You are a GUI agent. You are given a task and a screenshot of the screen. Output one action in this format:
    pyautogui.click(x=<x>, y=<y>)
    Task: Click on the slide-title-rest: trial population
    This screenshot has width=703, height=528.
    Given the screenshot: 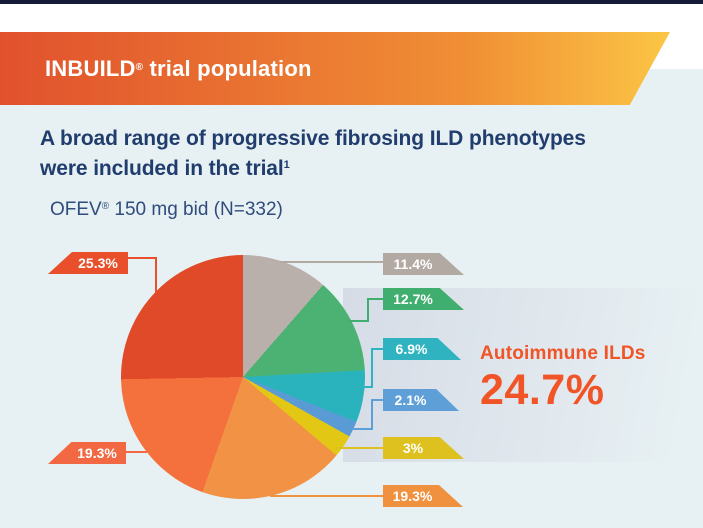 What is the action you would take?
    pyautogui.click(x=227, y=68)
    